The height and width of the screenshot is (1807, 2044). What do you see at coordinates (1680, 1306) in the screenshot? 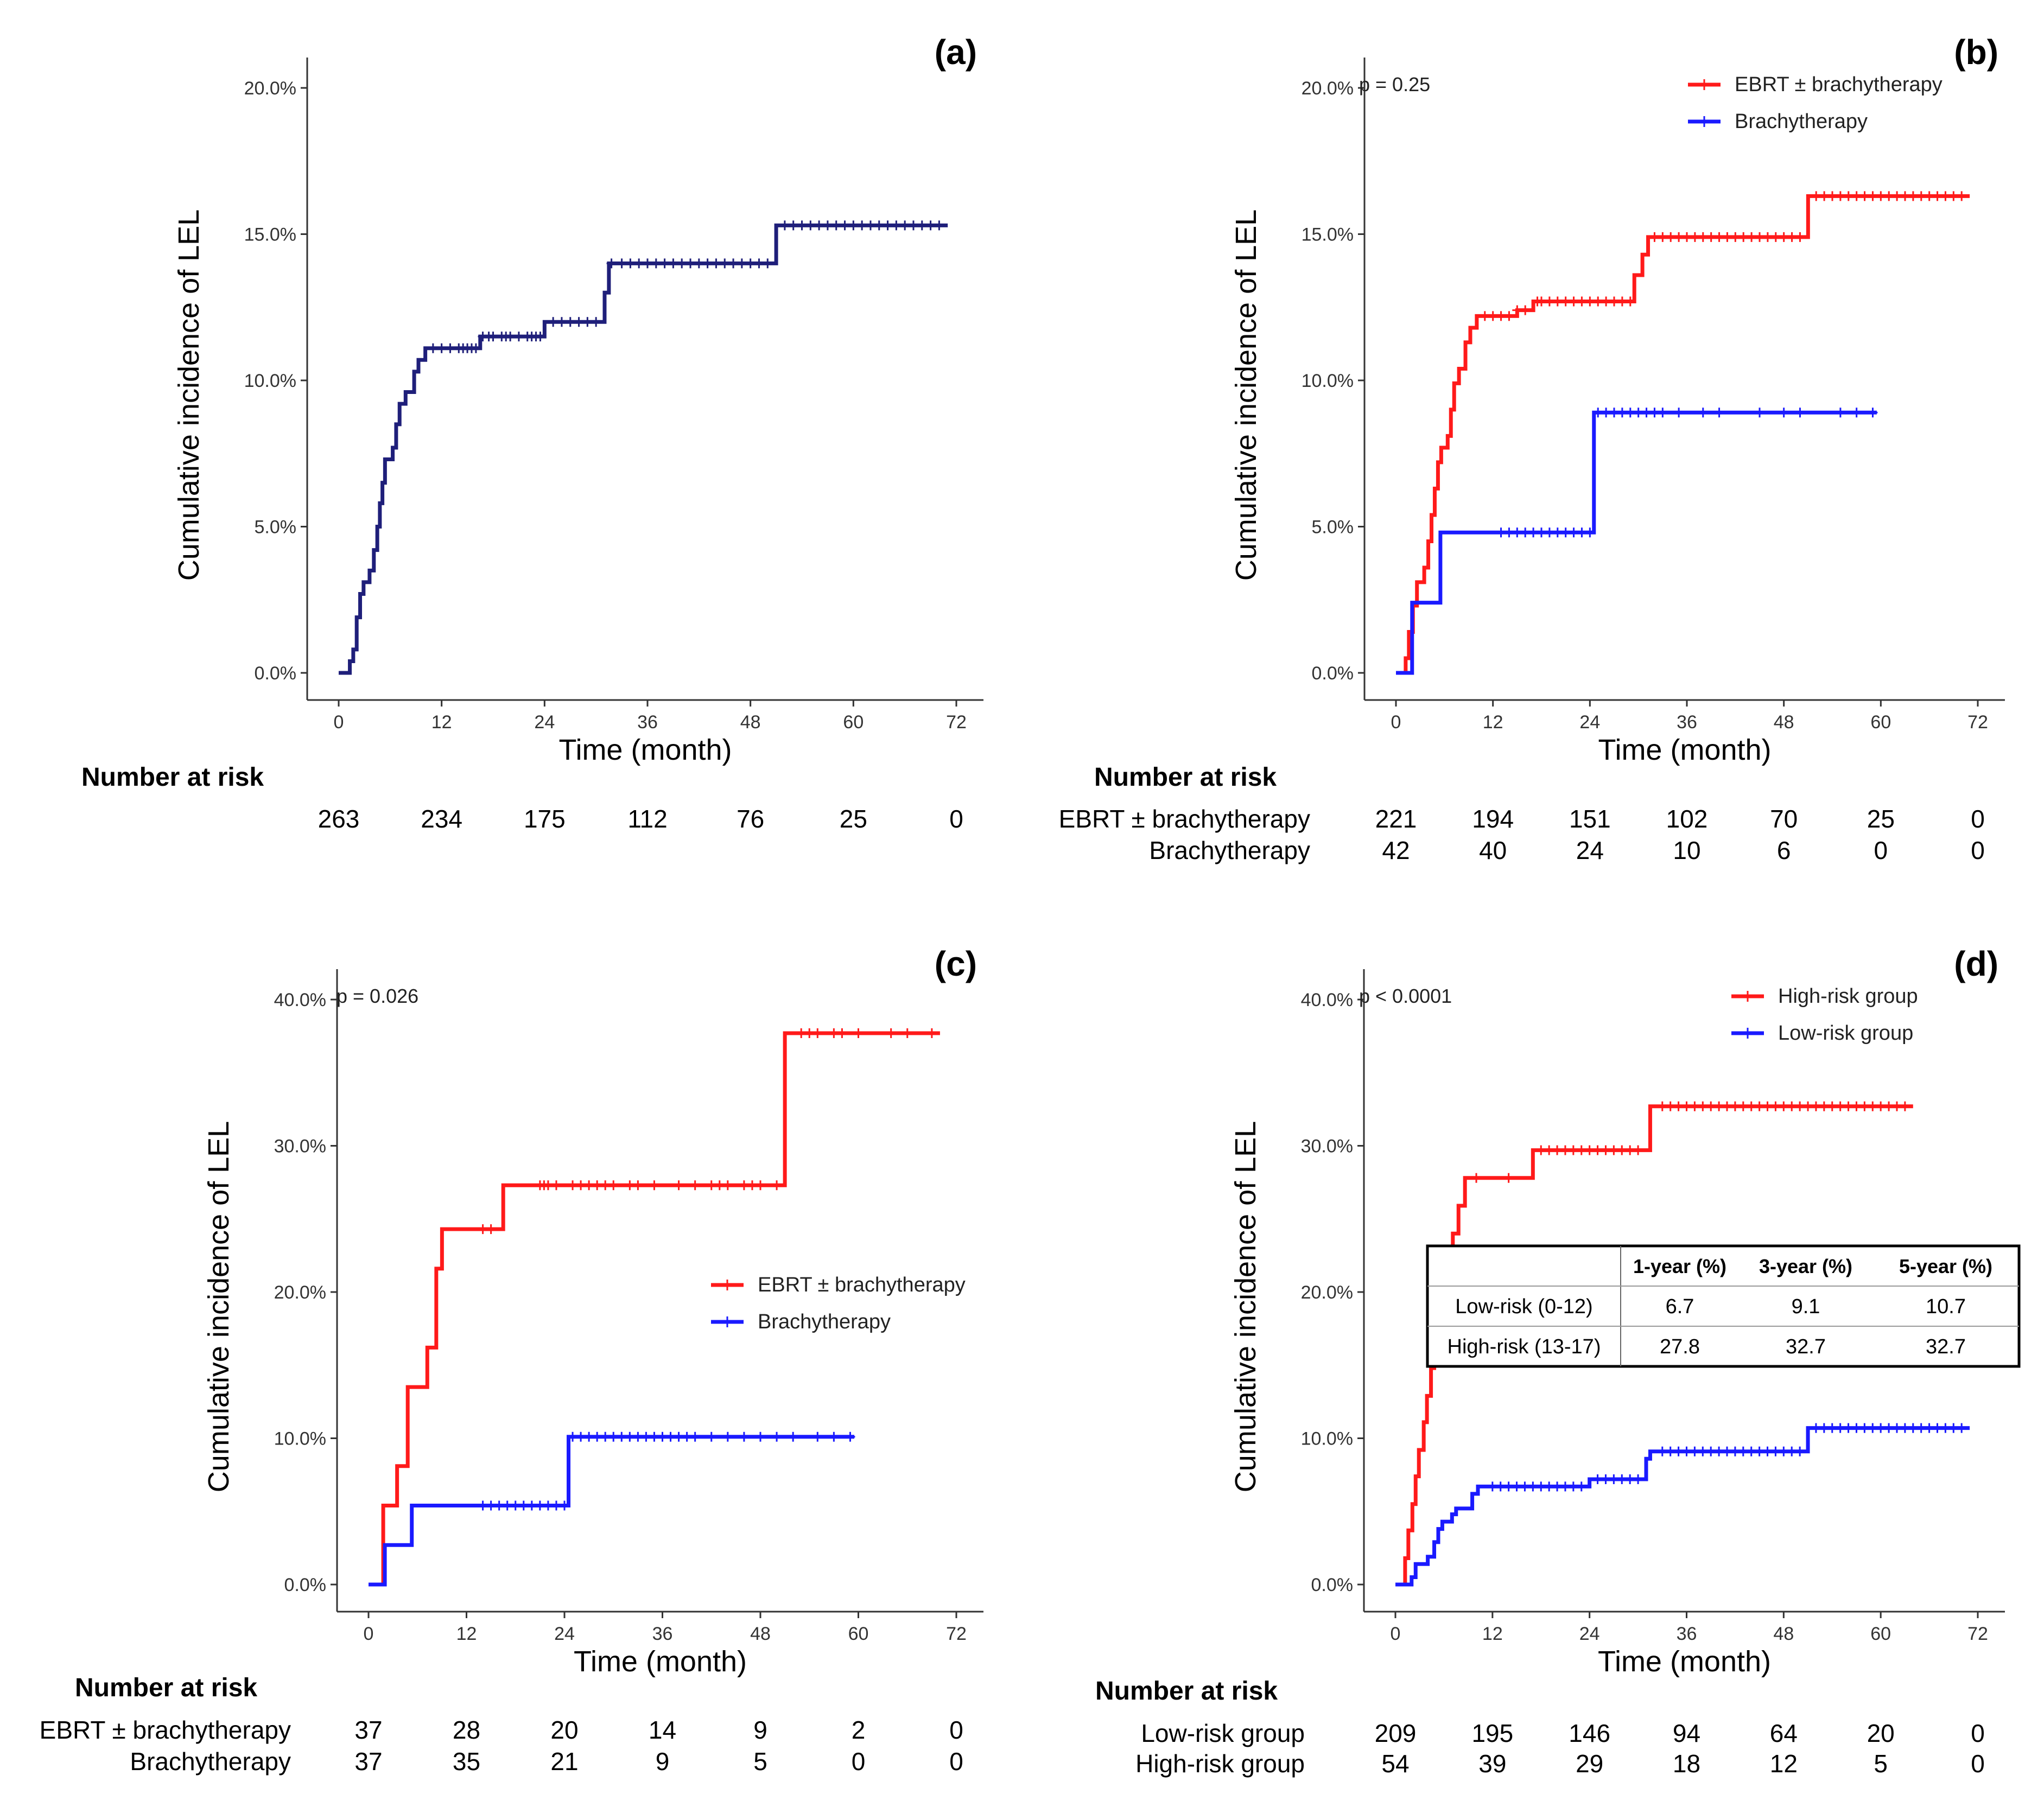
I see `inset-table-cell: 6.7` at bounding box center [1680, 1306].